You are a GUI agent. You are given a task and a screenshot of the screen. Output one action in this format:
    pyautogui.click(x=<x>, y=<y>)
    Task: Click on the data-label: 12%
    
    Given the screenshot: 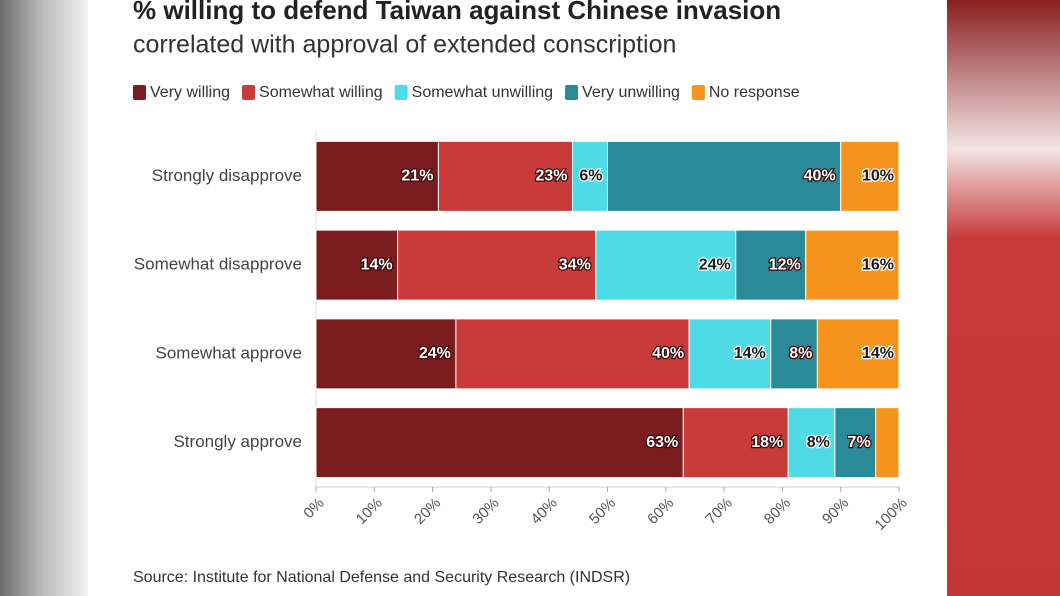 What is the action you would take?
    pyautogui.click(x=785, y=264)
    